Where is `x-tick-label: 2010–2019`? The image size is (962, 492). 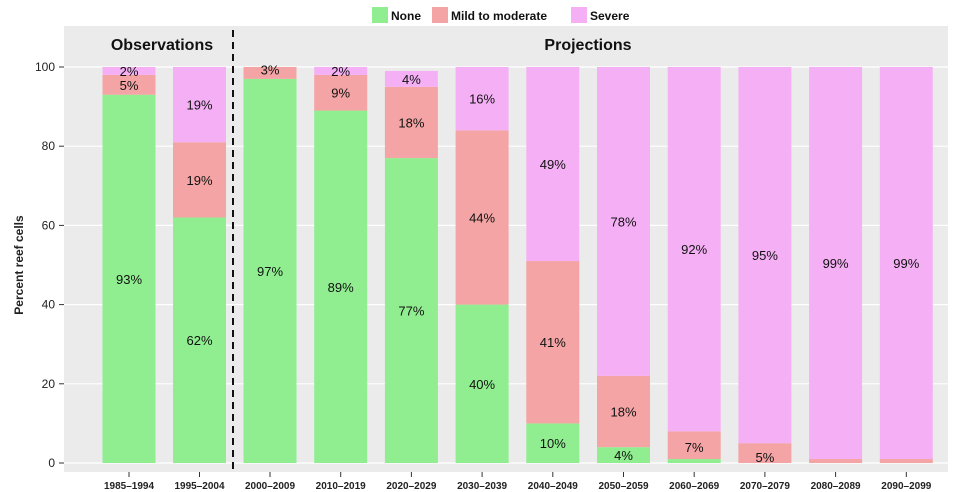
x-tick-label: 2010–2019 is located at coordinates (341, 486).